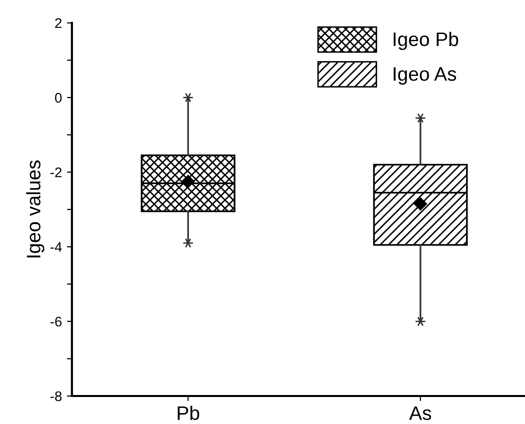 The image size is (525, 424). I want to click on legend-label: Igeo Pb, so click(426, 41).